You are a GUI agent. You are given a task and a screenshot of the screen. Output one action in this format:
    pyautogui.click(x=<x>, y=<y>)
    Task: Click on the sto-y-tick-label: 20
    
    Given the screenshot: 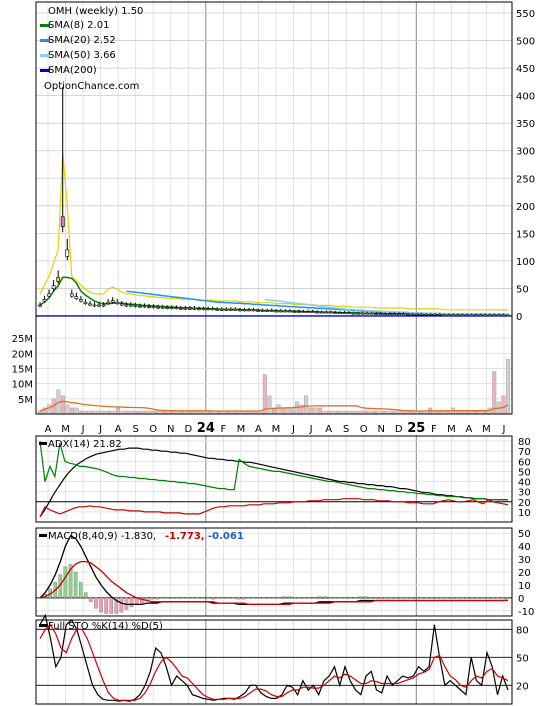 What is the action you would take?
    pyautogui.click(x=522, y=686)
    